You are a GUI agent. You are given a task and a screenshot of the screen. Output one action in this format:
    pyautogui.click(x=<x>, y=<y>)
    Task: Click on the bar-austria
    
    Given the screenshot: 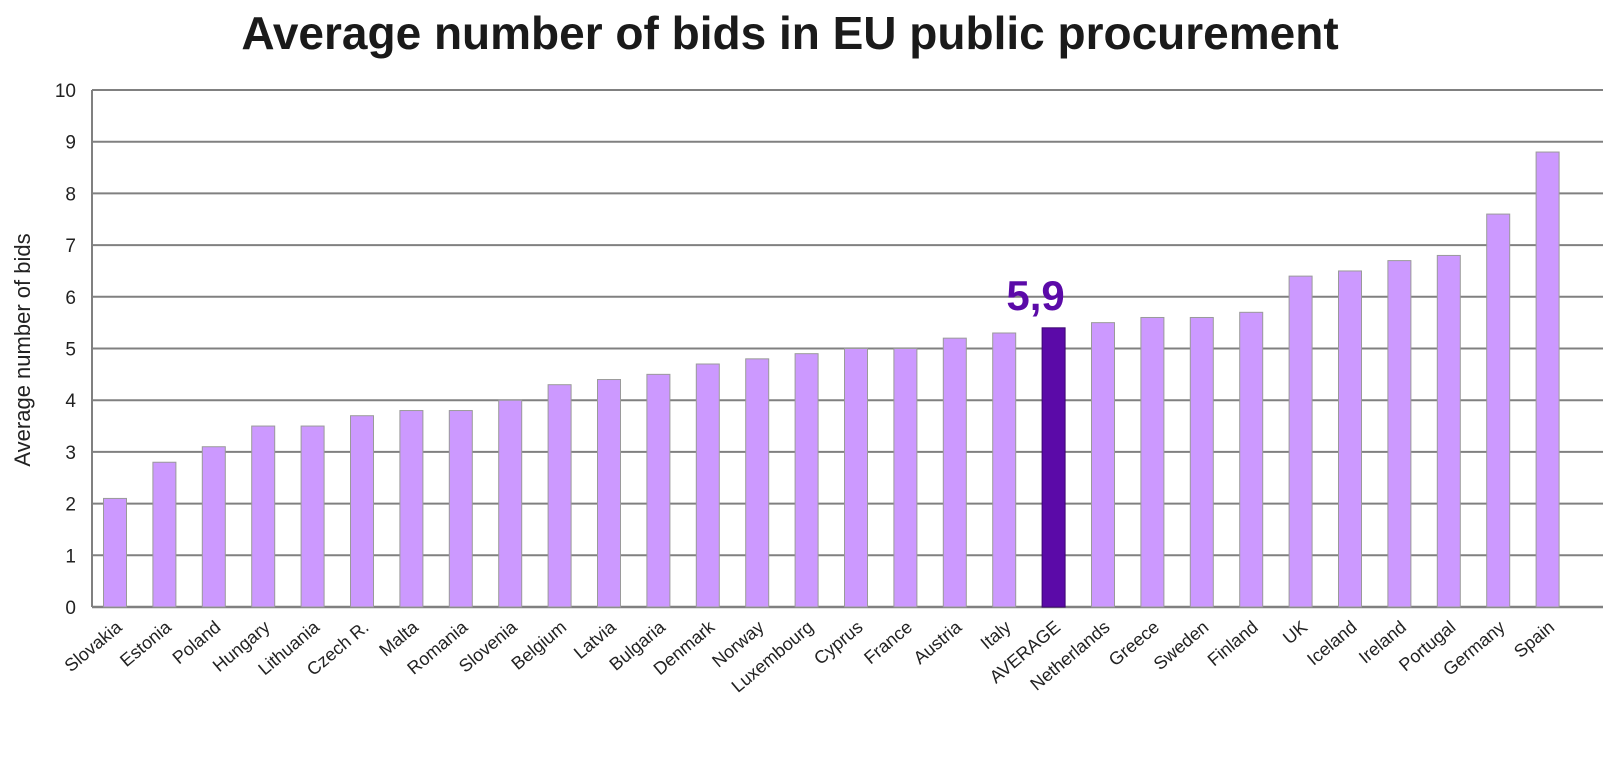 What is the action you would take?
    pyautogui.click(x=954, y=472)
    